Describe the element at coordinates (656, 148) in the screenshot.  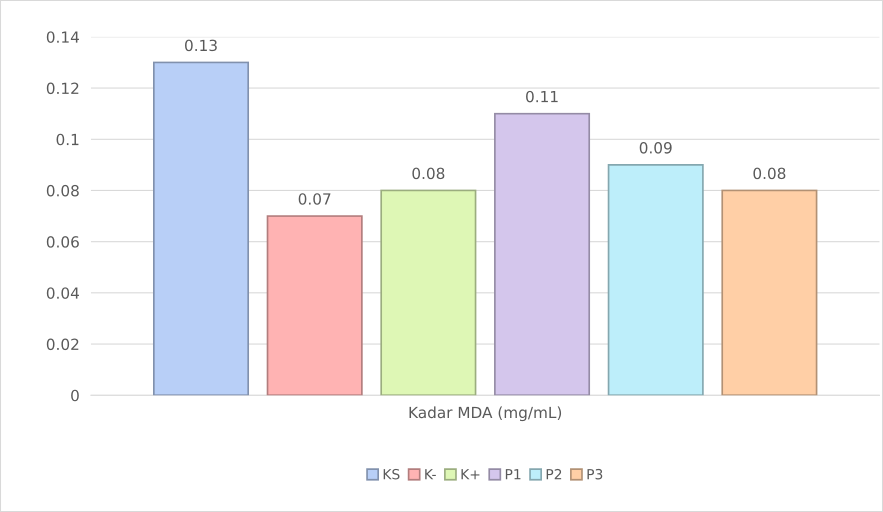
I see `data-label: 0.09` at that location.